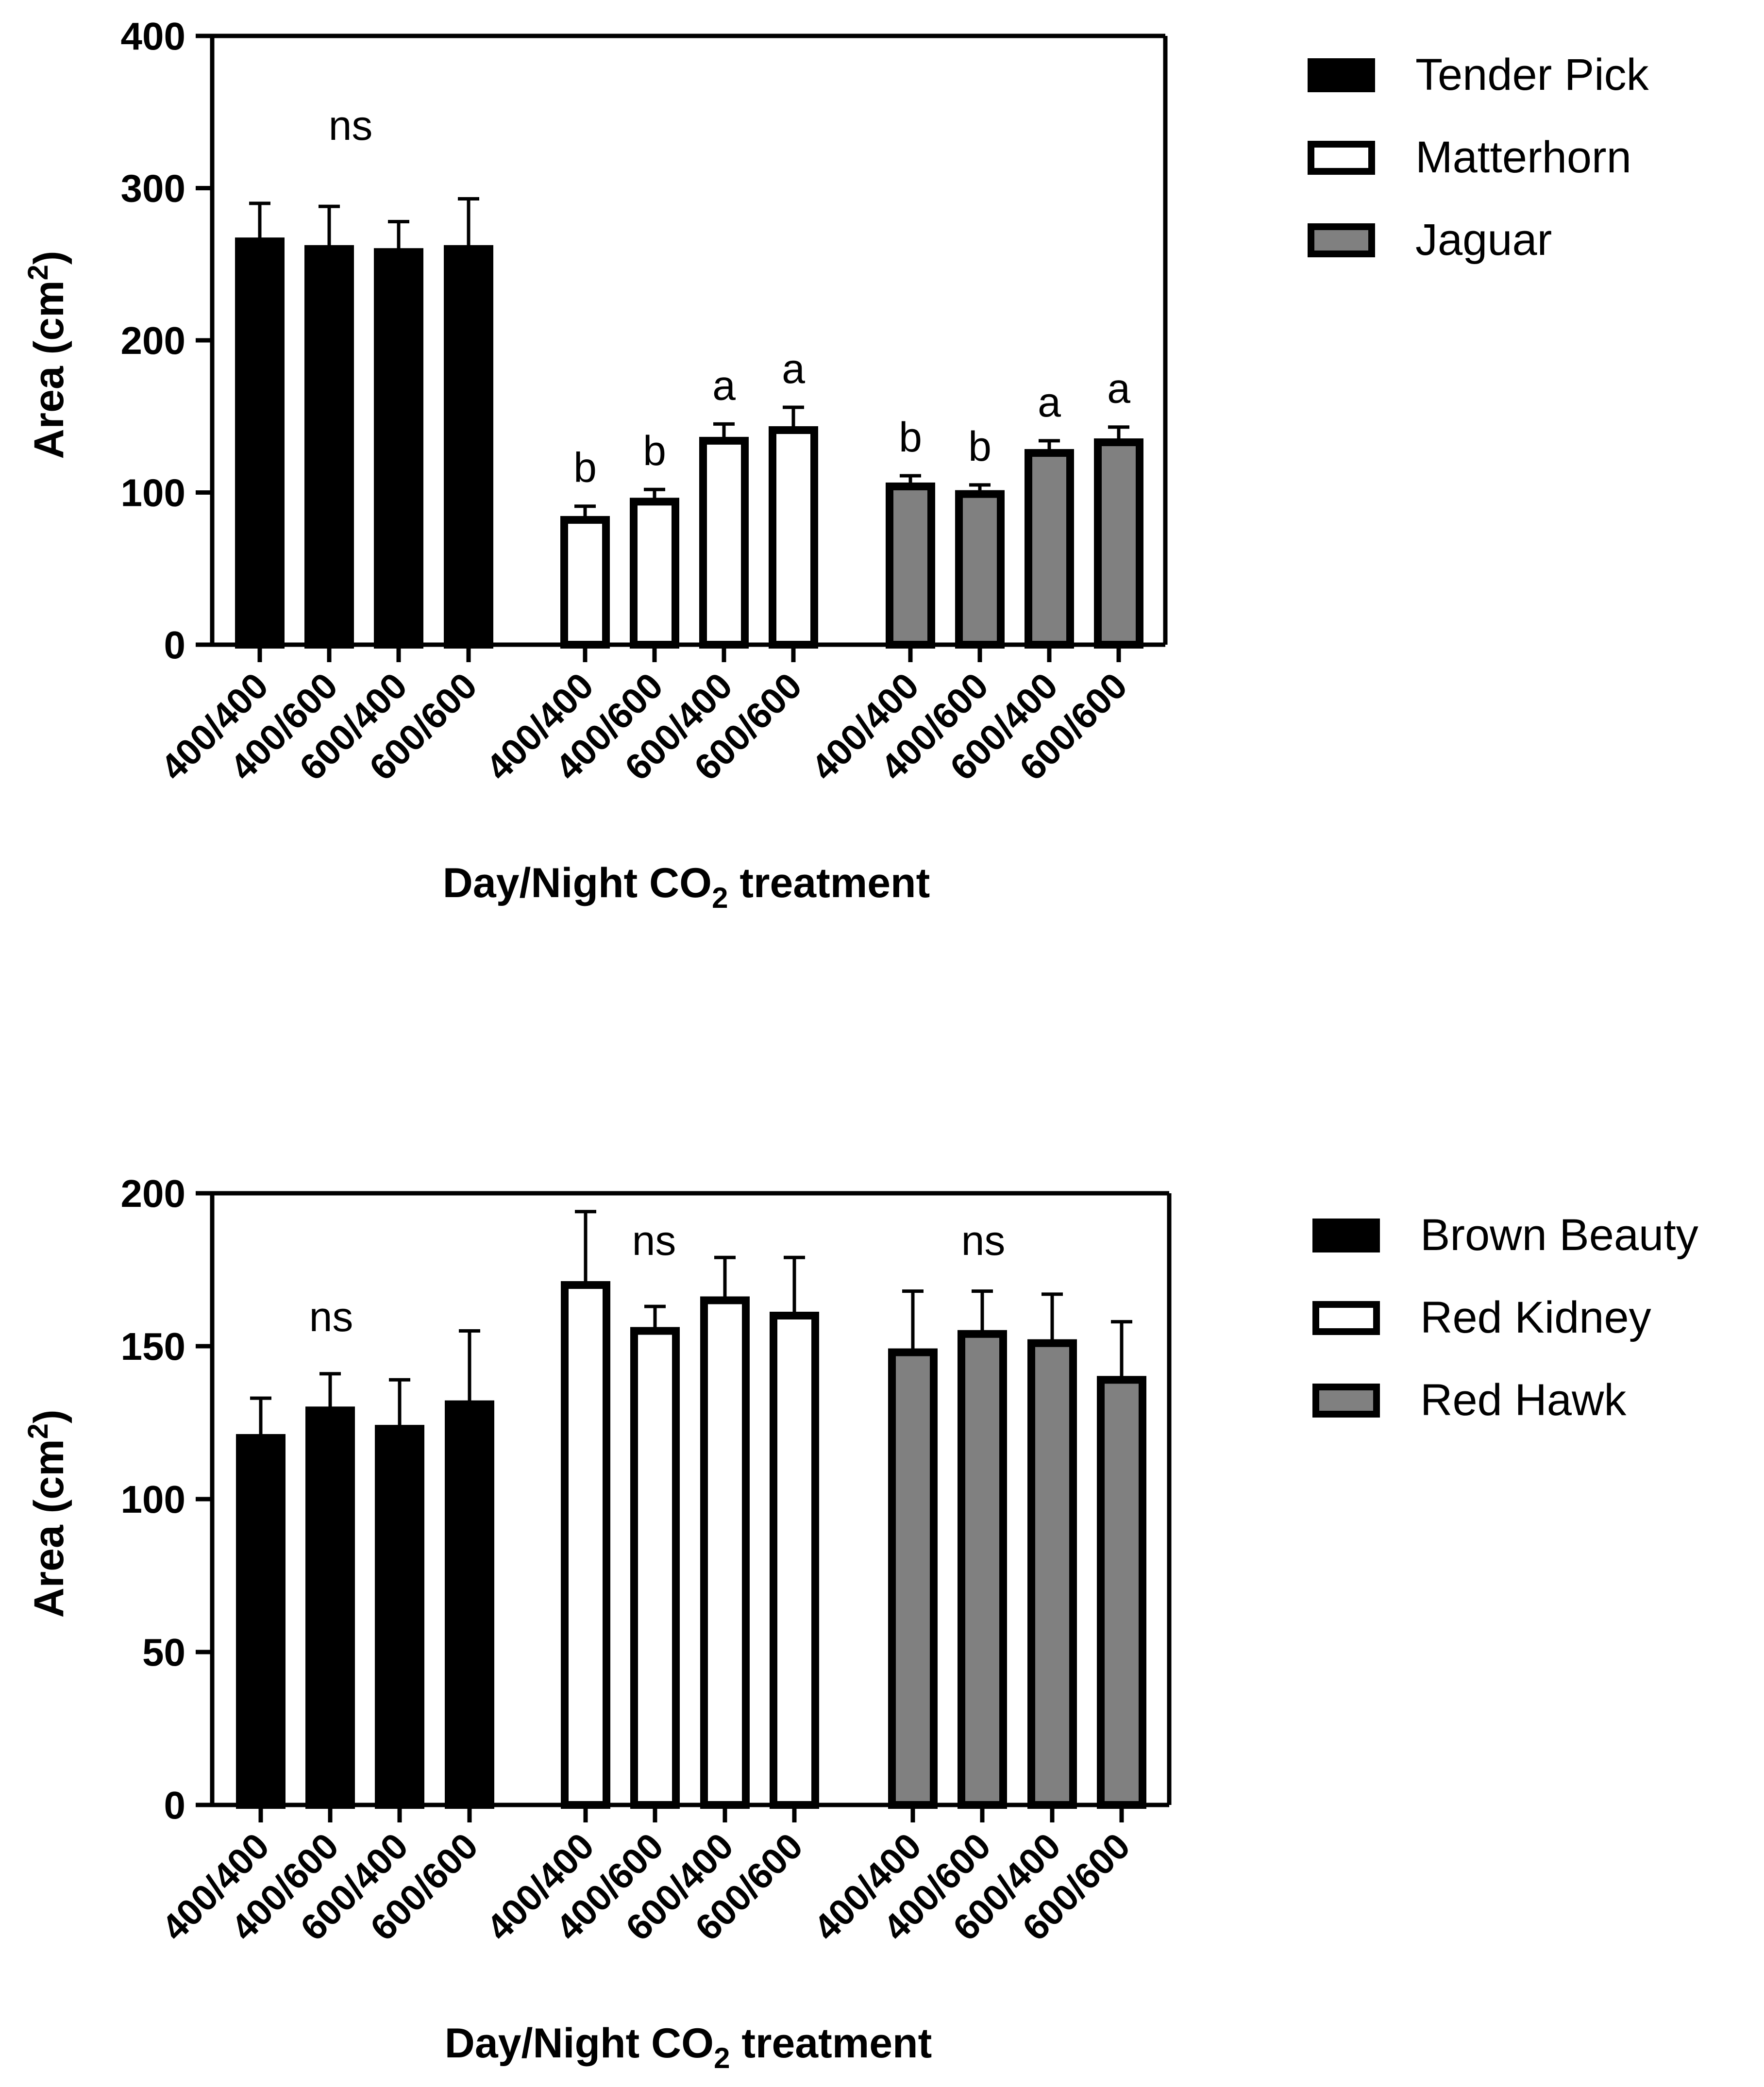  Describe the element at coordinates (163, 1652) in the screenshot. I see `y-tick-label: 50` at that location.